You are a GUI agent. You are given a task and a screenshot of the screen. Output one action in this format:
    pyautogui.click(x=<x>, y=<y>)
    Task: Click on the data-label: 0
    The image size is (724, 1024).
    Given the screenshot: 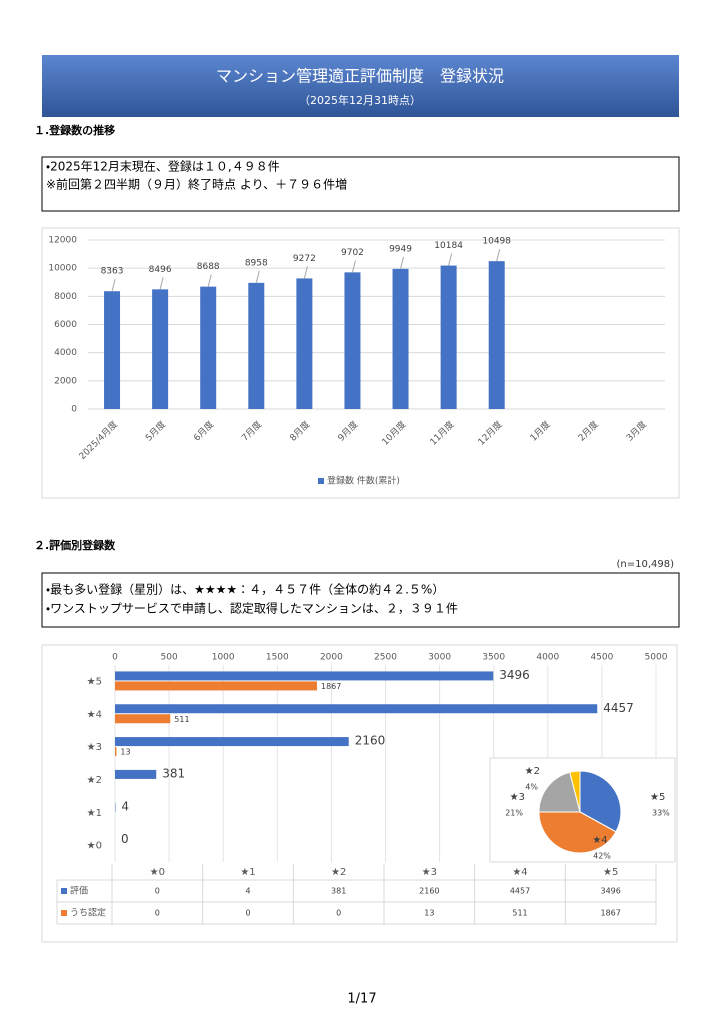 What is the action you would take?
    pyautogui.click(x=125, y=839)
    